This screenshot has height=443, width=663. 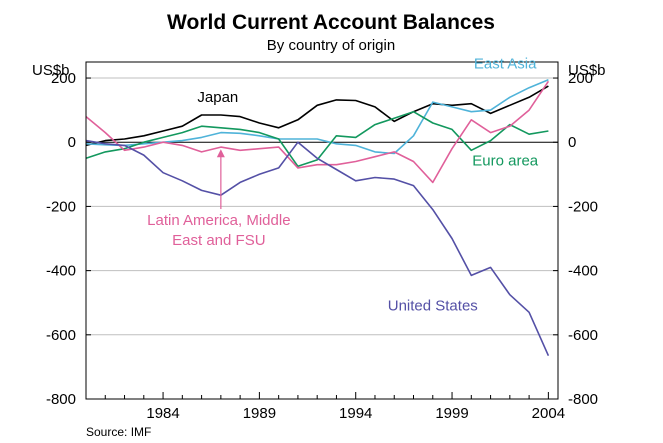 I want to click on right-axis-unit: US$b, so click(x=587, y=70).